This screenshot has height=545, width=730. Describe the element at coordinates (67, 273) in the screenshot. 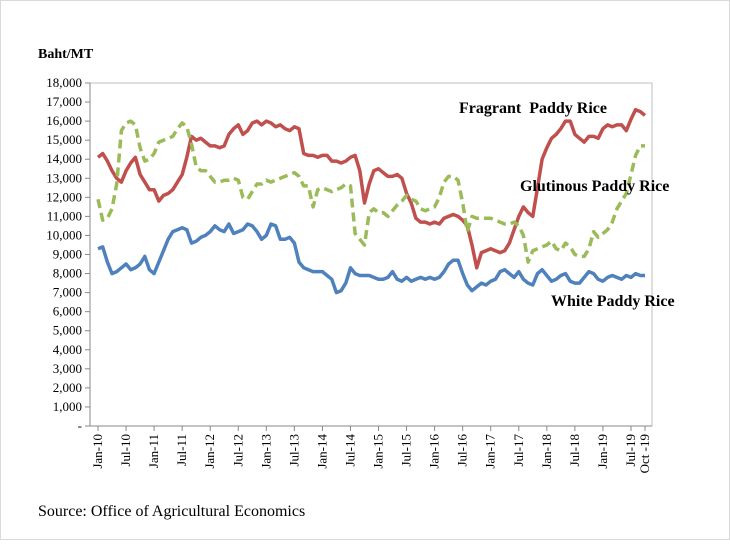

I see `y-tick-label: 8,000` at that location.